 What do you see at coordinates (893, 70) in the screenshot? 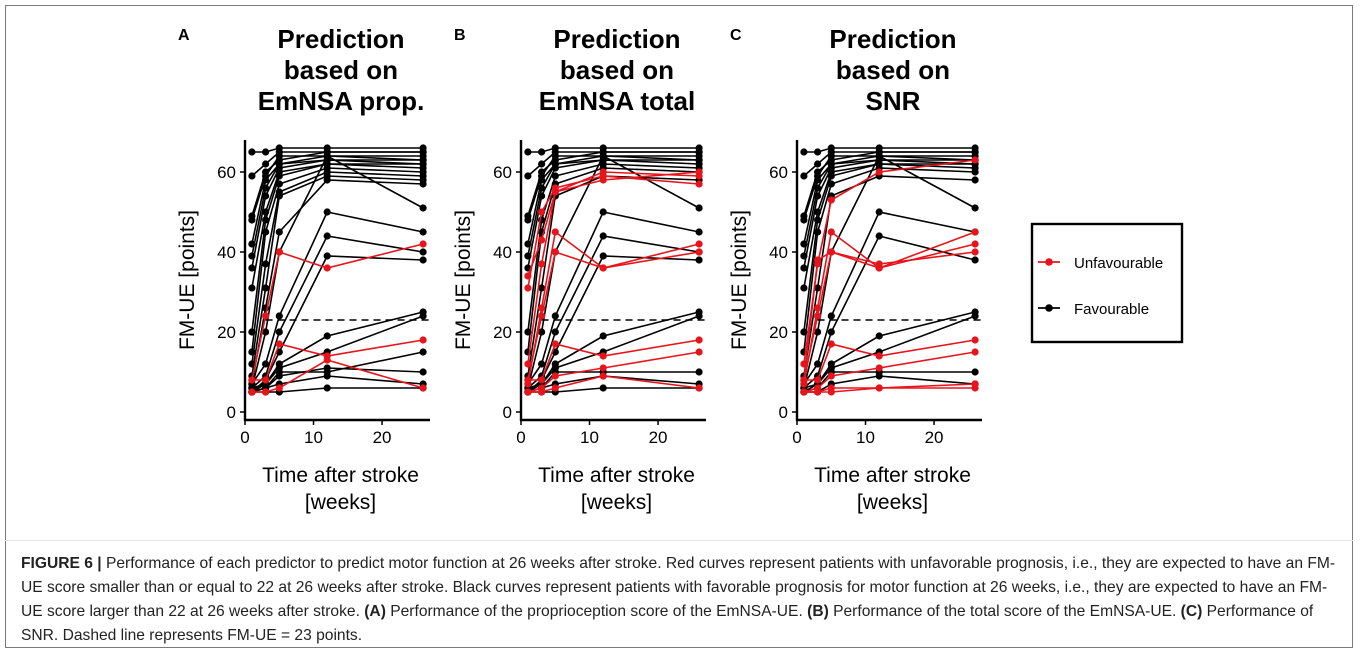
I see `panel-title-line: based on` at bounding box center [893, 70].